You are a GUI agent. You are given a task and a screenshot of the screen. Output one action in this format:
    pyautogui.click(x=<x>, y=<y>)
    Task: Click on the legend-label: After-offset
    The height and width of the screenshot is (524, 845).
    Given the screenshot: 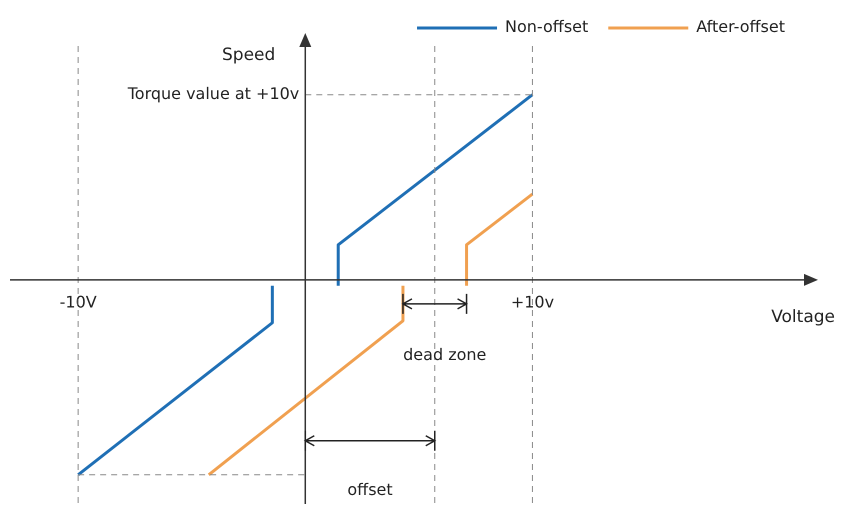 What is the action you would take?
    pyautogui.click(x=740, y=26)
    